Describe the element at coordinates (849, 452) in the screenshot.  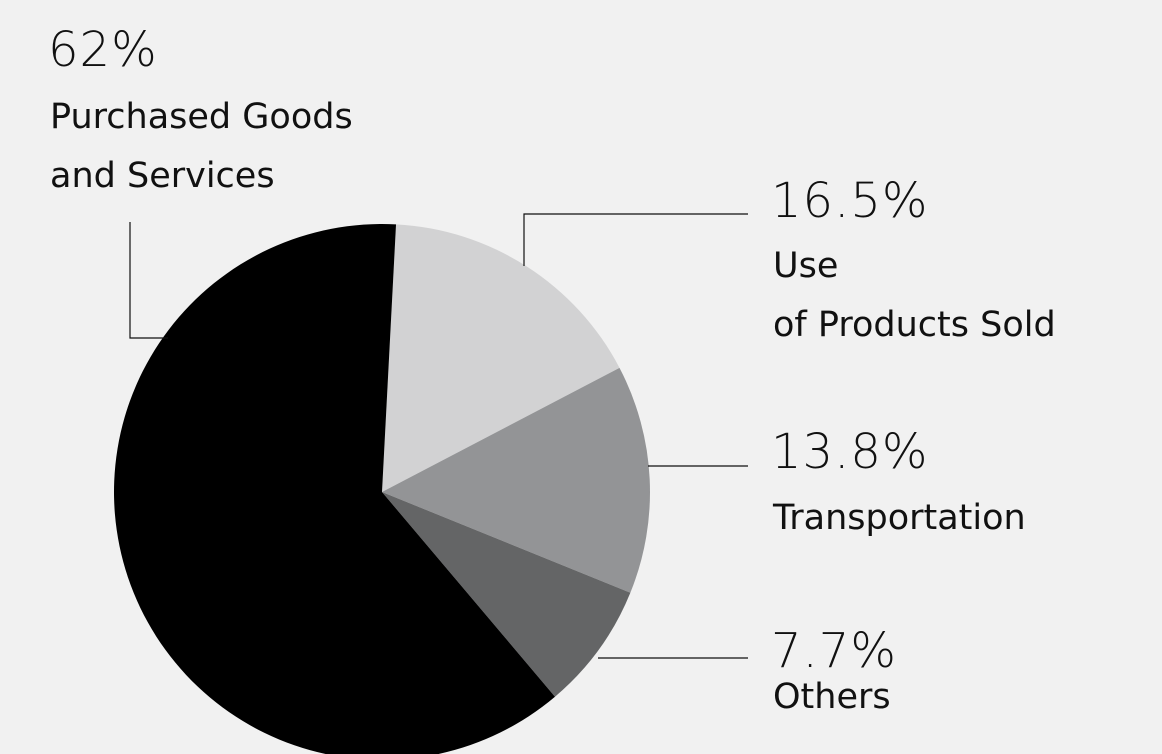
I see `slice-2-percent: 13.8%` at that location.